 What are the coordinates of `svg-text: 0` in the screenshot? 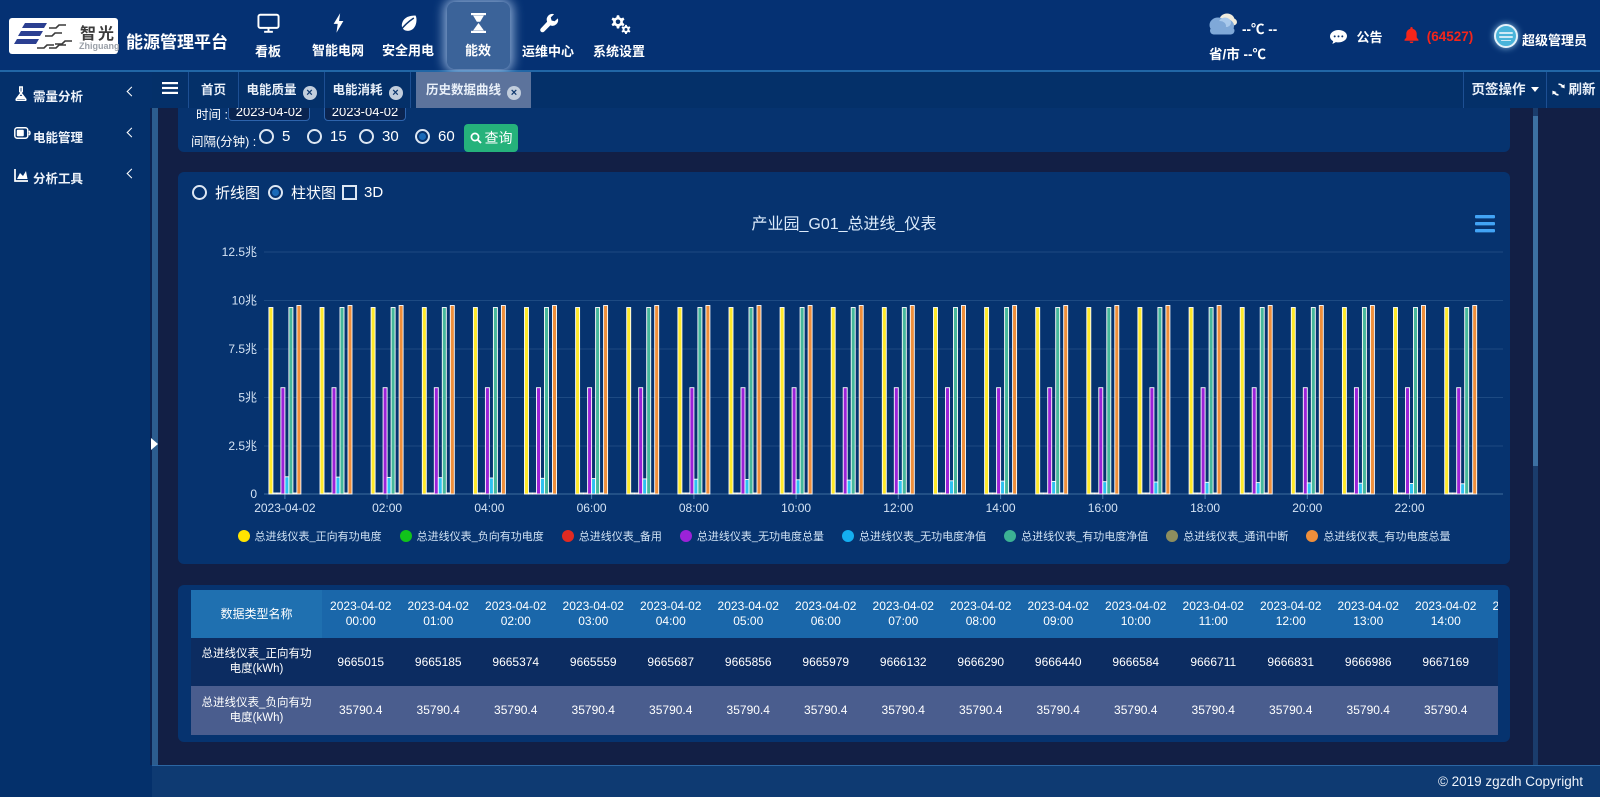 It's located at (253, 494).